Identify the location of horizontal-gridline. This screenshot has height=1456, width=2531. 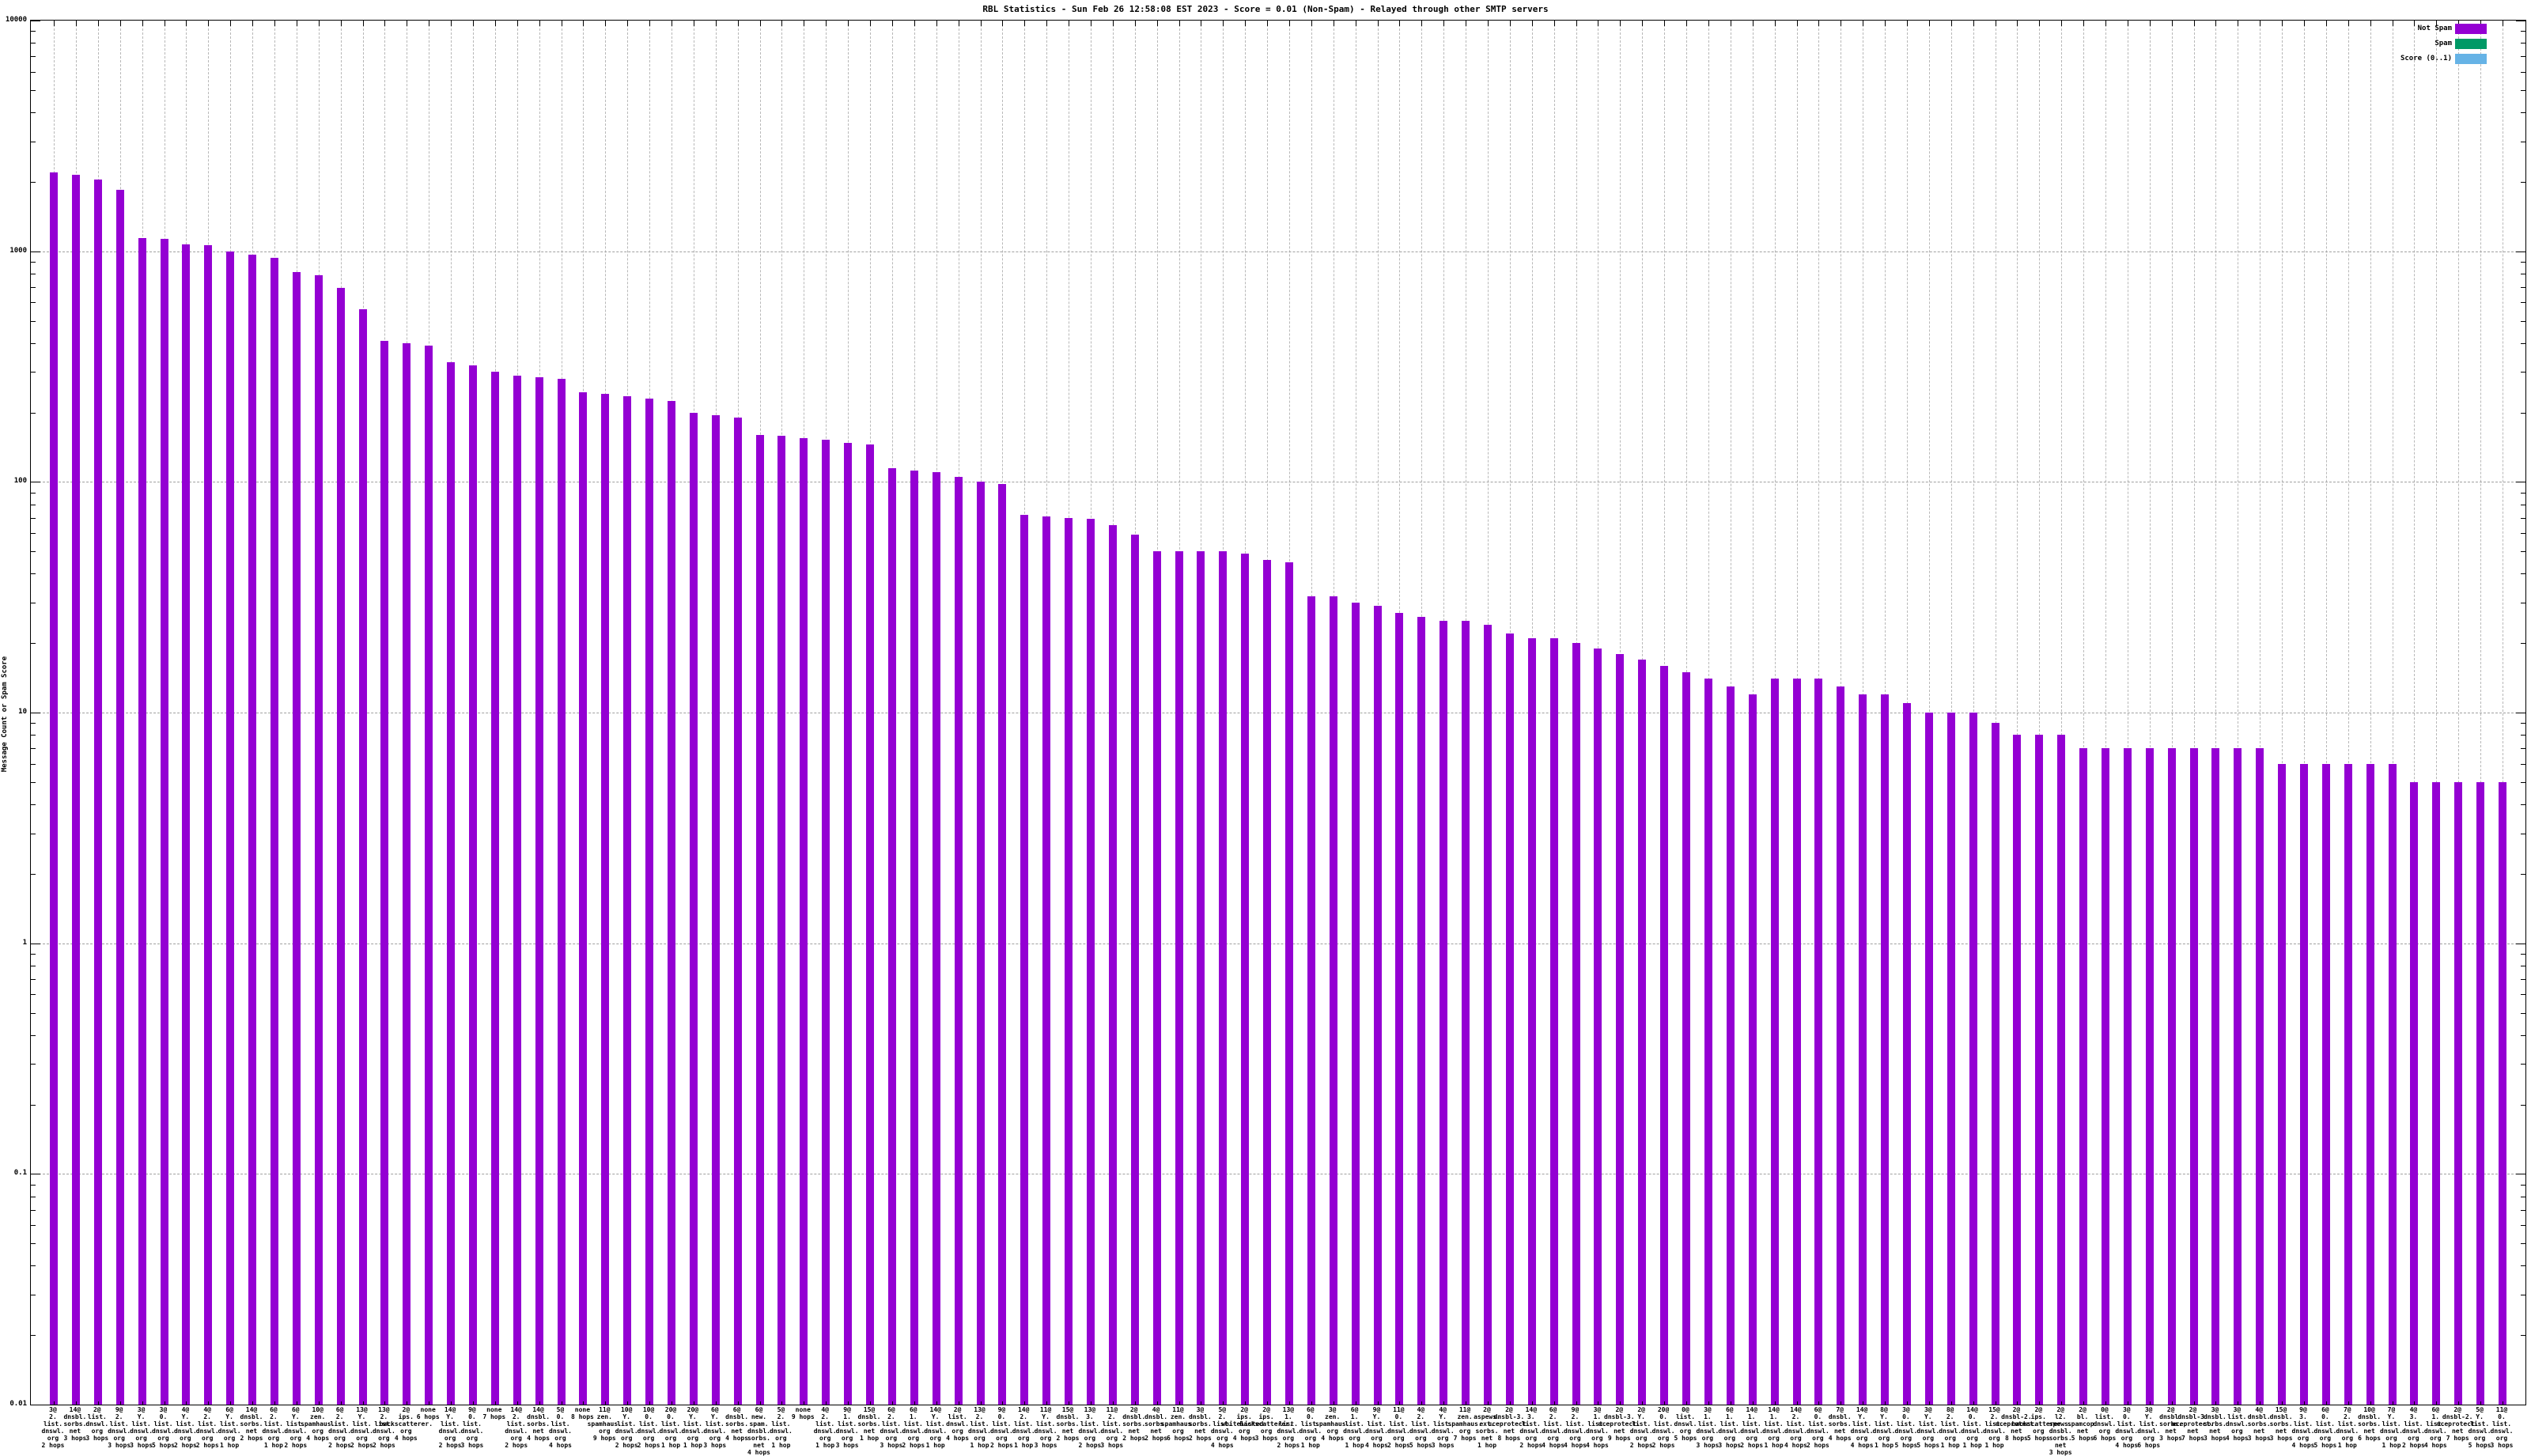
(1278, 251).